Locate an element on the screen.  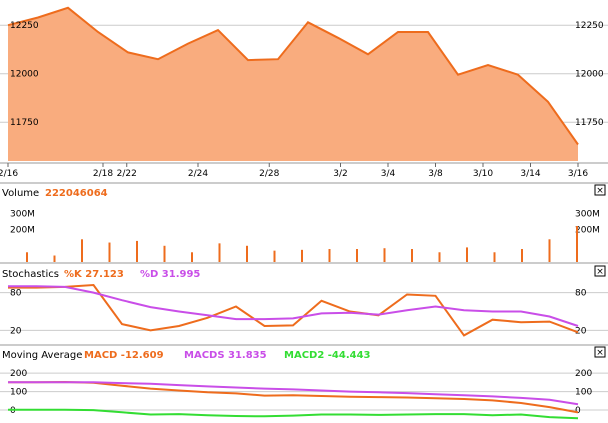
date-tick-label: 2/24 is located at coordinates (198, 174).